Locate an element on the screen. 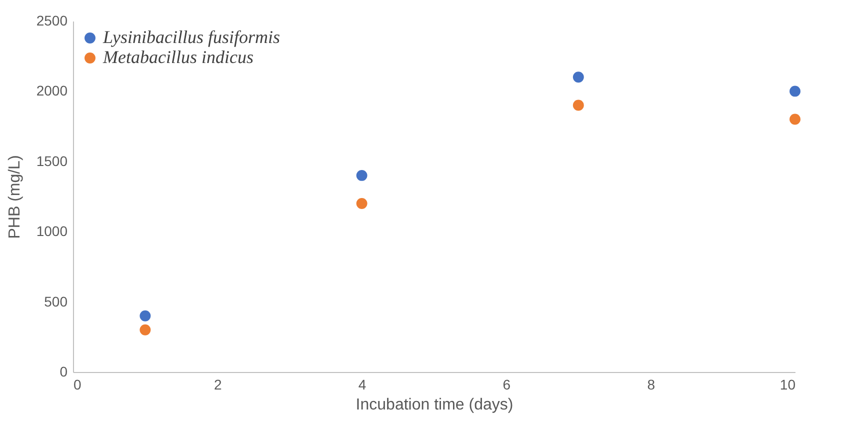 Image resolution: width=844 pixels, height=443 pixels. x-tick-label: 4 is located at coordinates (362, 384).